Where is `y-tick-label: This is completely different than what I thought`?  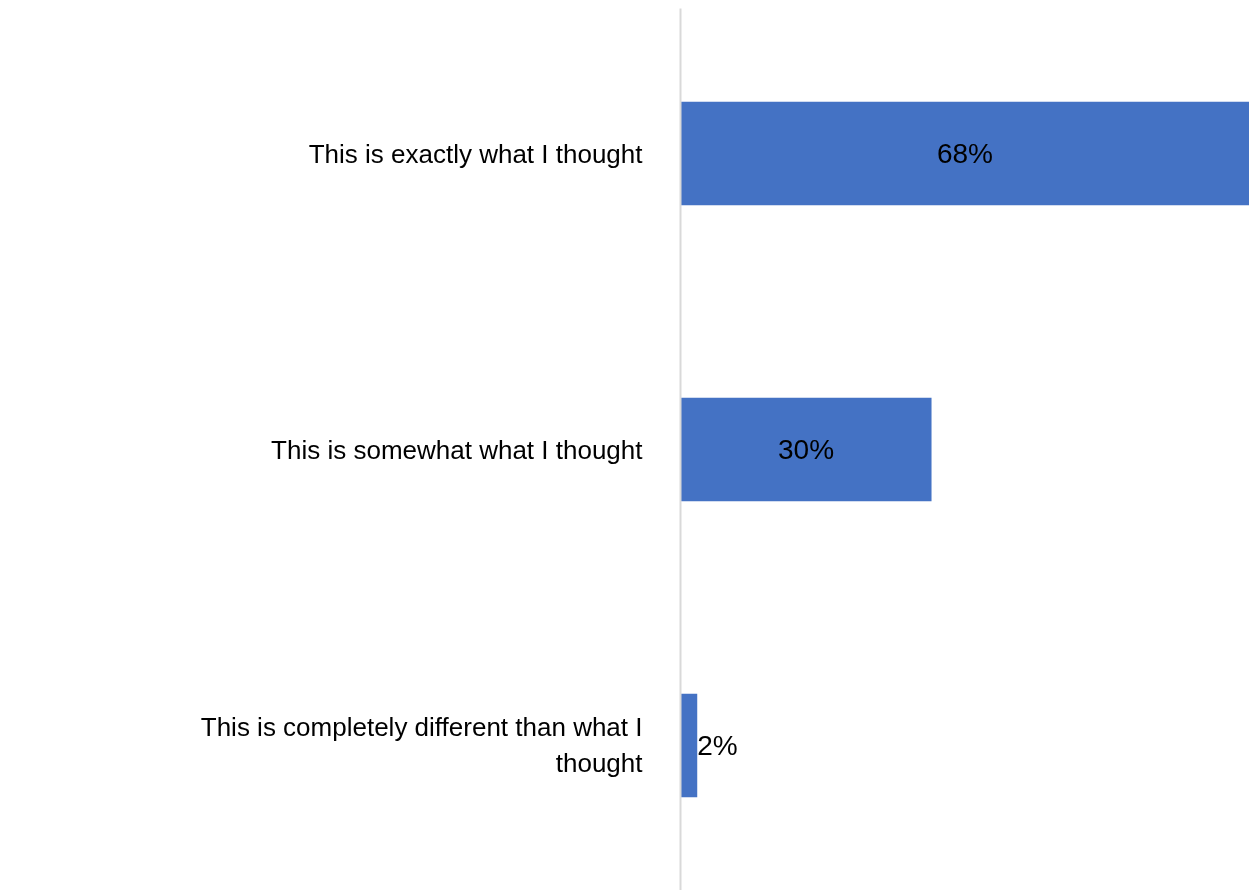
y-tick-label: This is completely different than what I thought is located at coordinates (422, 745).